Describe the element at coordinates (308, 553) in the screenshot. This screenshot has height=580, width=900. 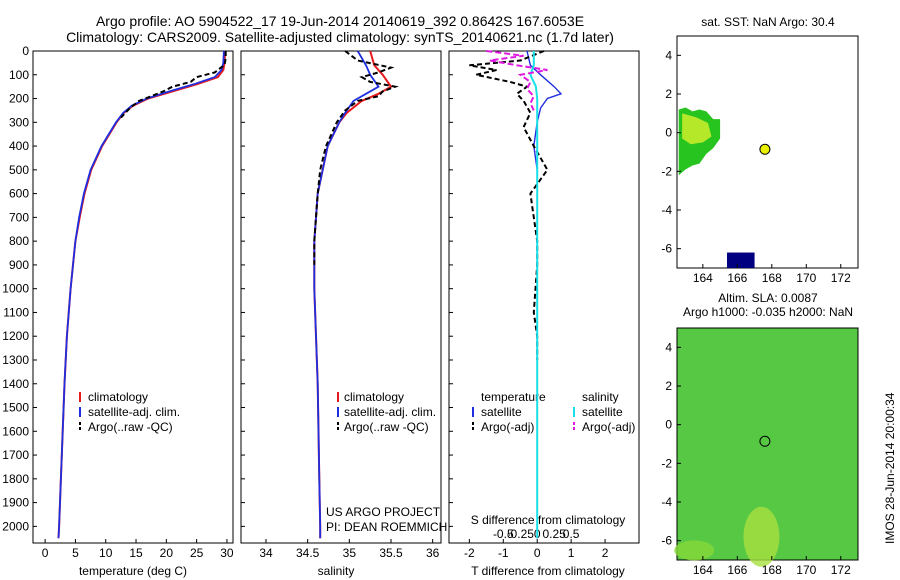
I see `x-tick-label: 34.5` at that location.